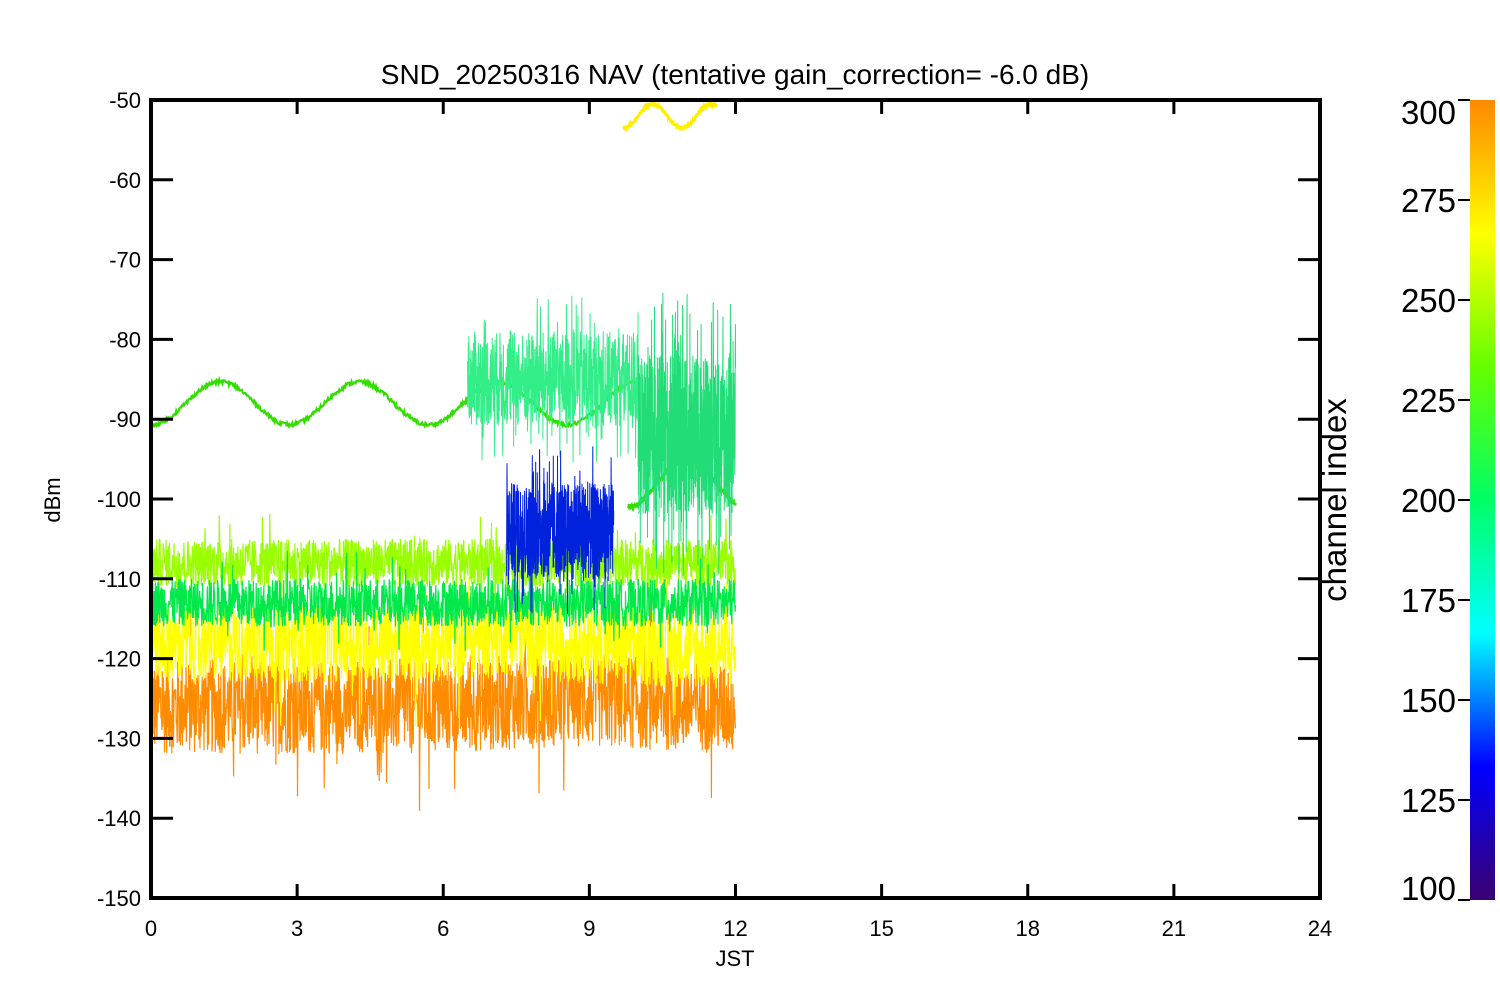 Image resolution: width=1500 pixels, height=1000 pixels. I want to click on x-tick-label: 18, so click(1028, 928).